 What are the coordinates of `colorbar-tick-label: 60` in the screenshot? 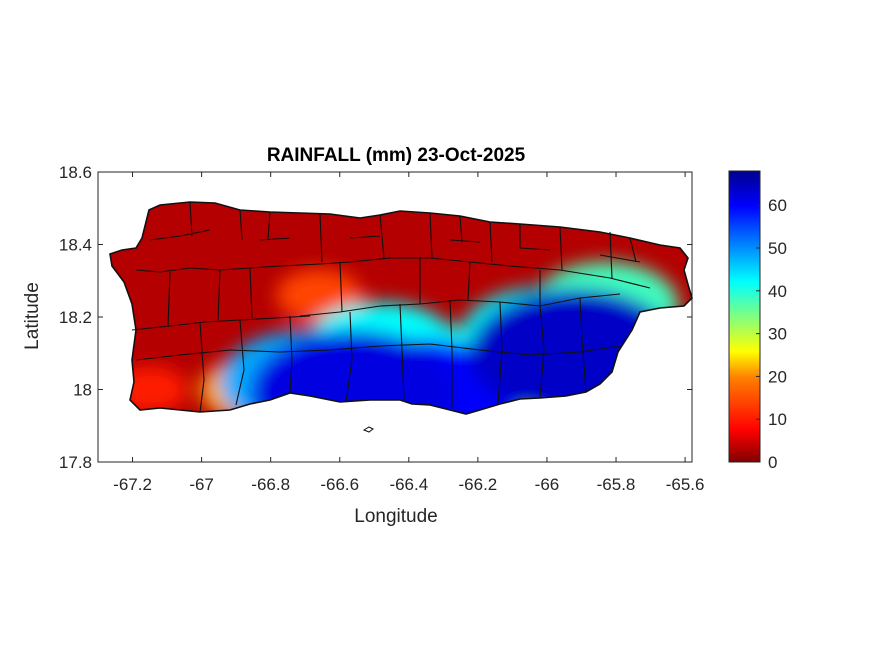 It's located at (777, 205).